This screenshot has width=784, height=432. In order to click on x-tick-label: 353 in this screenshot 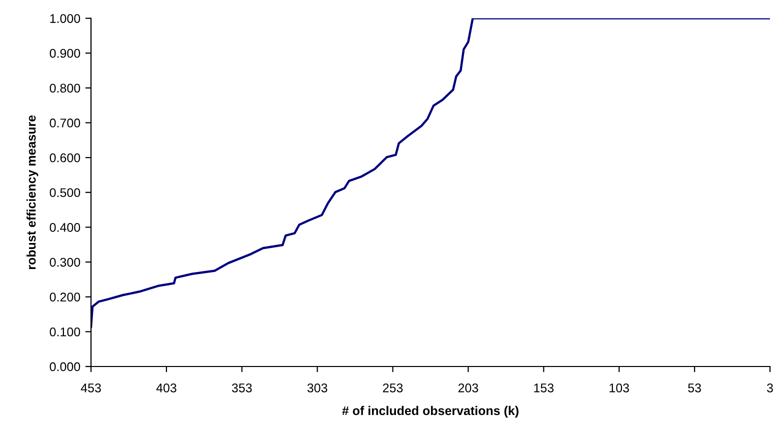, I will do `click(242, 387)`.